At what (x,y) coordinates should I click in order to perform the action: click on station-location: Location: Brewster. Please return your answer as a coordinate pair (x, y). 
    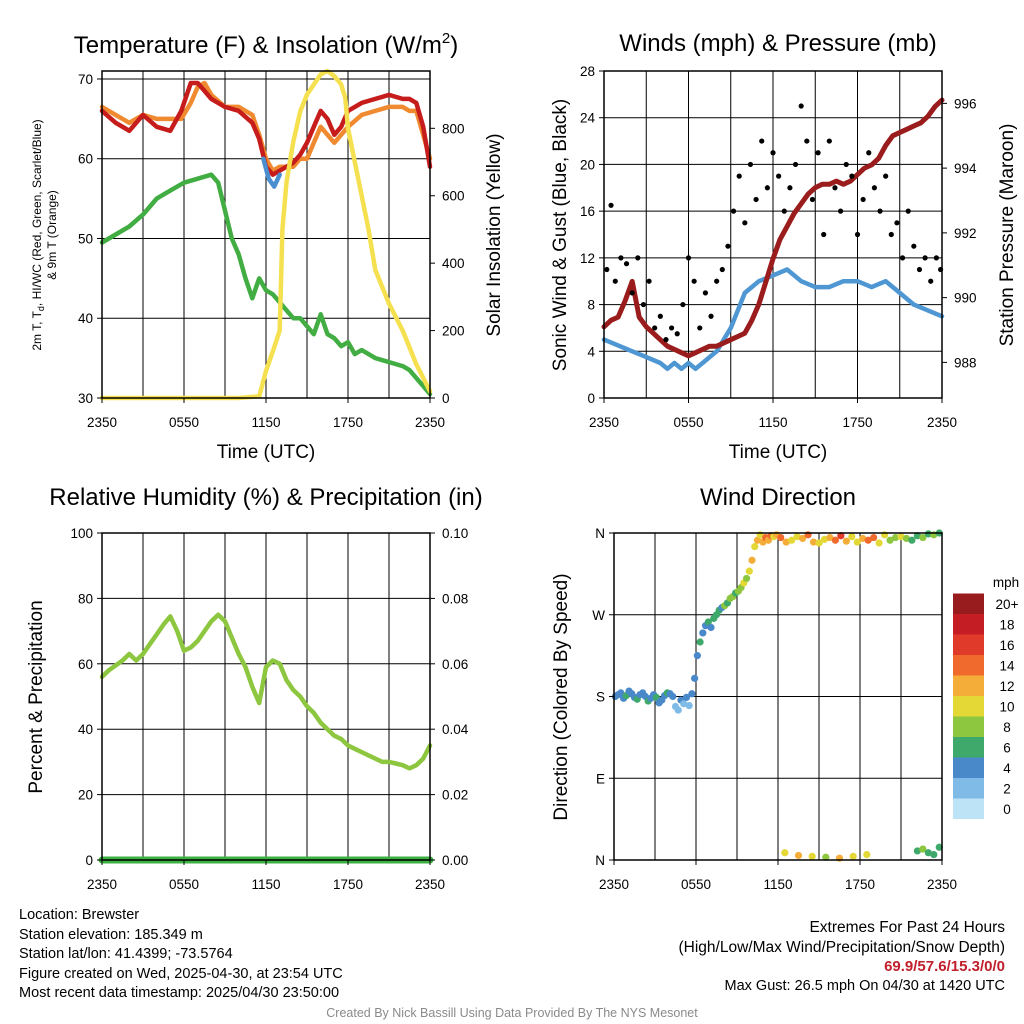
    Looking at the image, I should click on (79, 915).